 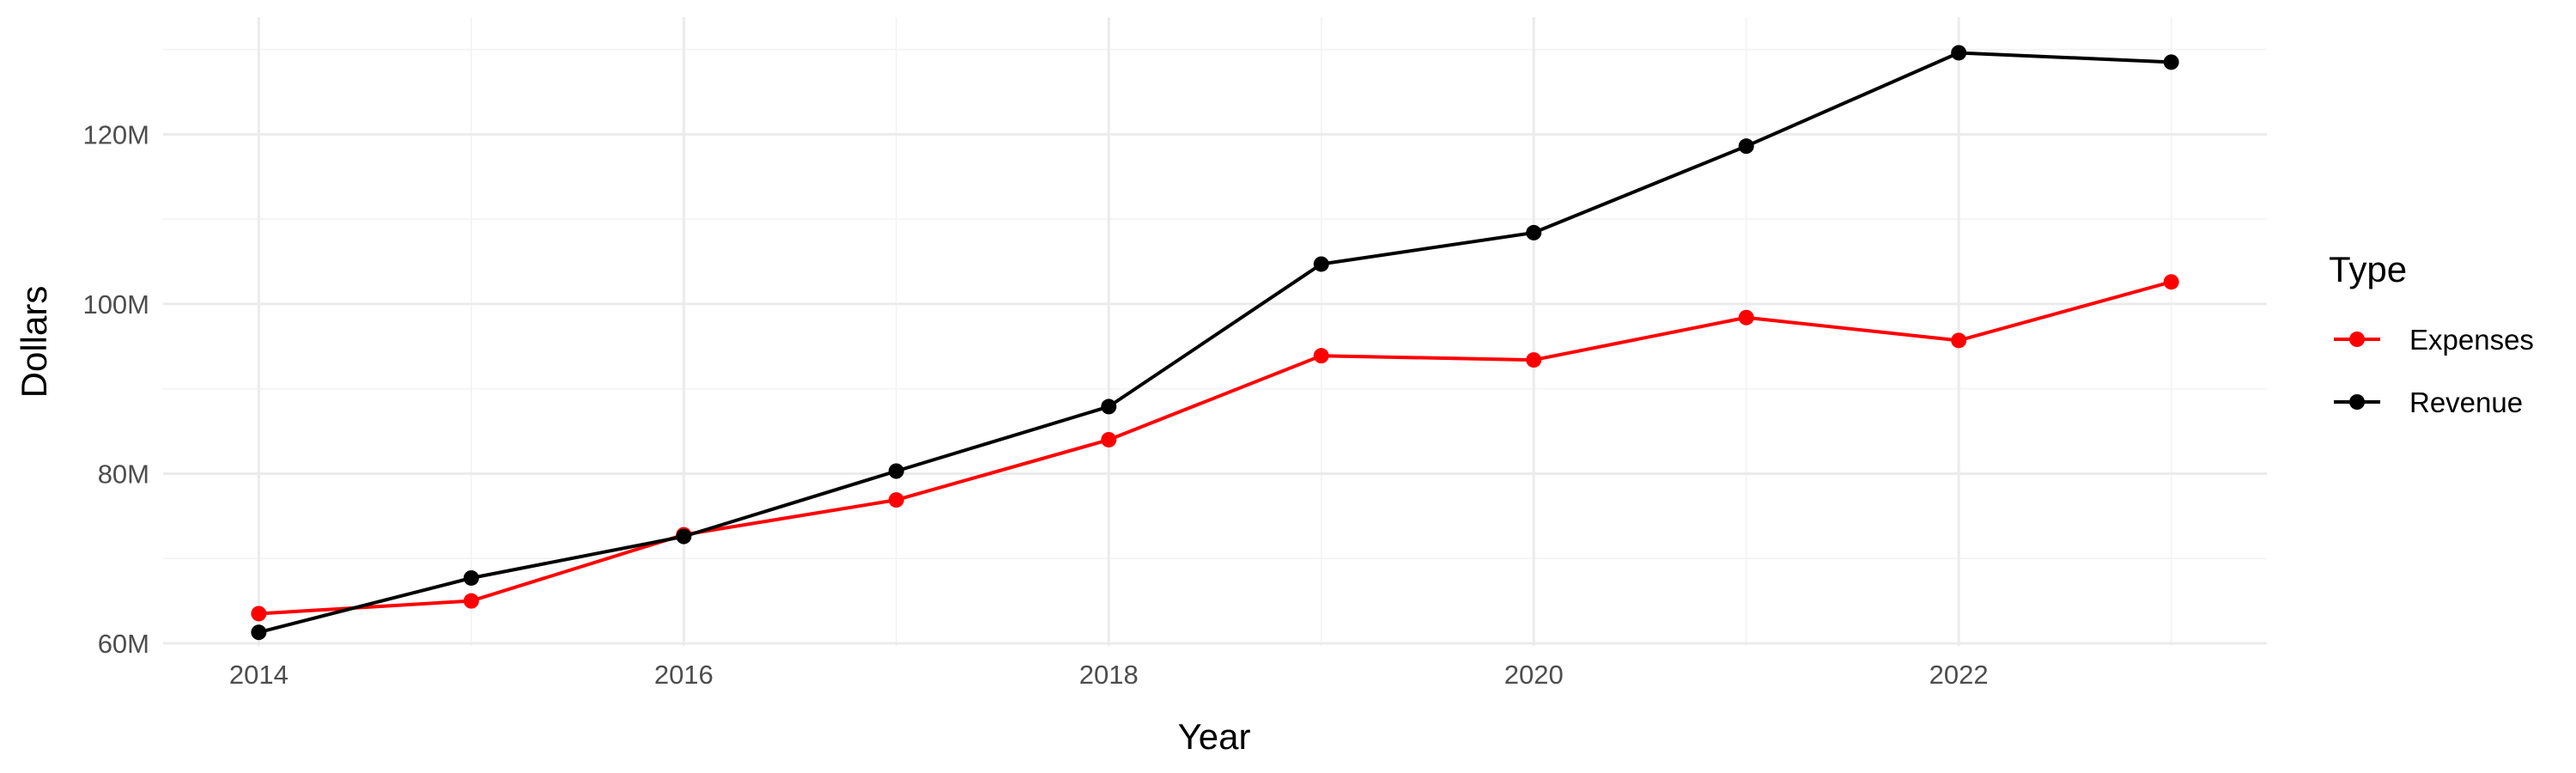 What do you see at coordinates (2368, 269) in the screenshot?
I see `legend-title: Type` at bounding box center [2368, 269].